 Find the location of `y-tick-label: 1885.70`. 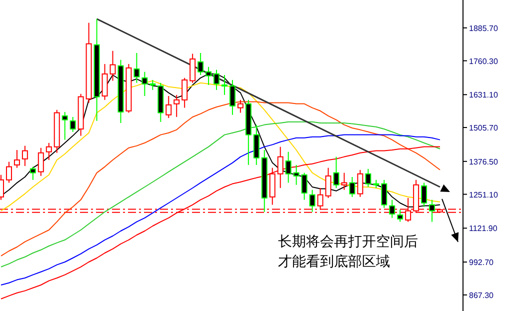

y-tick-label: 1885.70 is located at coordinates (483, 28).